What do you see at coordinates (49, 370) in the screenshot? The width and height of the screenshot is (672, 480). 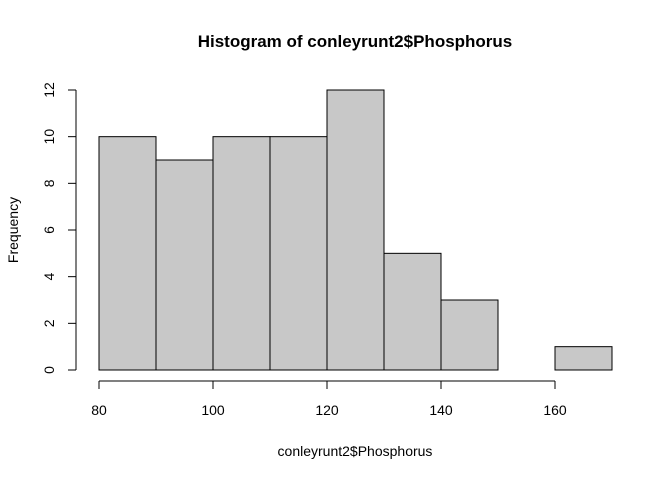 I see `y-tick-label: 0` at bounding box center [49, 370].